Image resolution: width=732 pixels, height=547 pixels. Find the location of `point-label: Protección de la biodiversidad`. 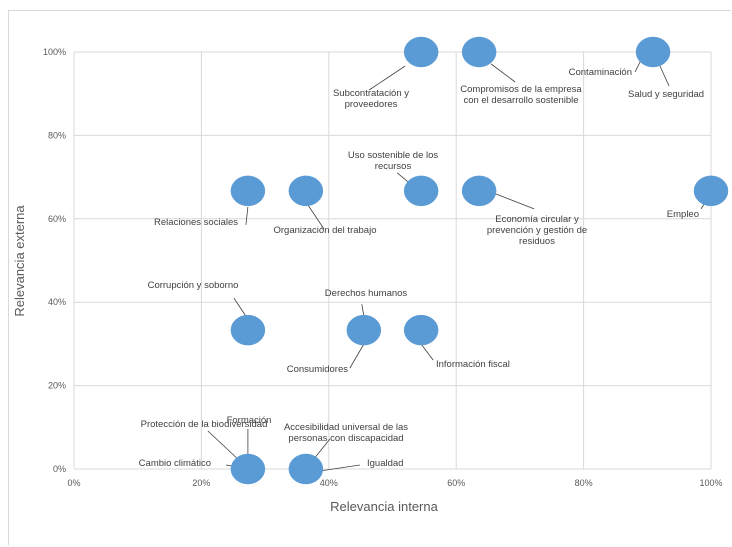

point-label: Protección de la biodiversidad is located at coordinates (204, 424).